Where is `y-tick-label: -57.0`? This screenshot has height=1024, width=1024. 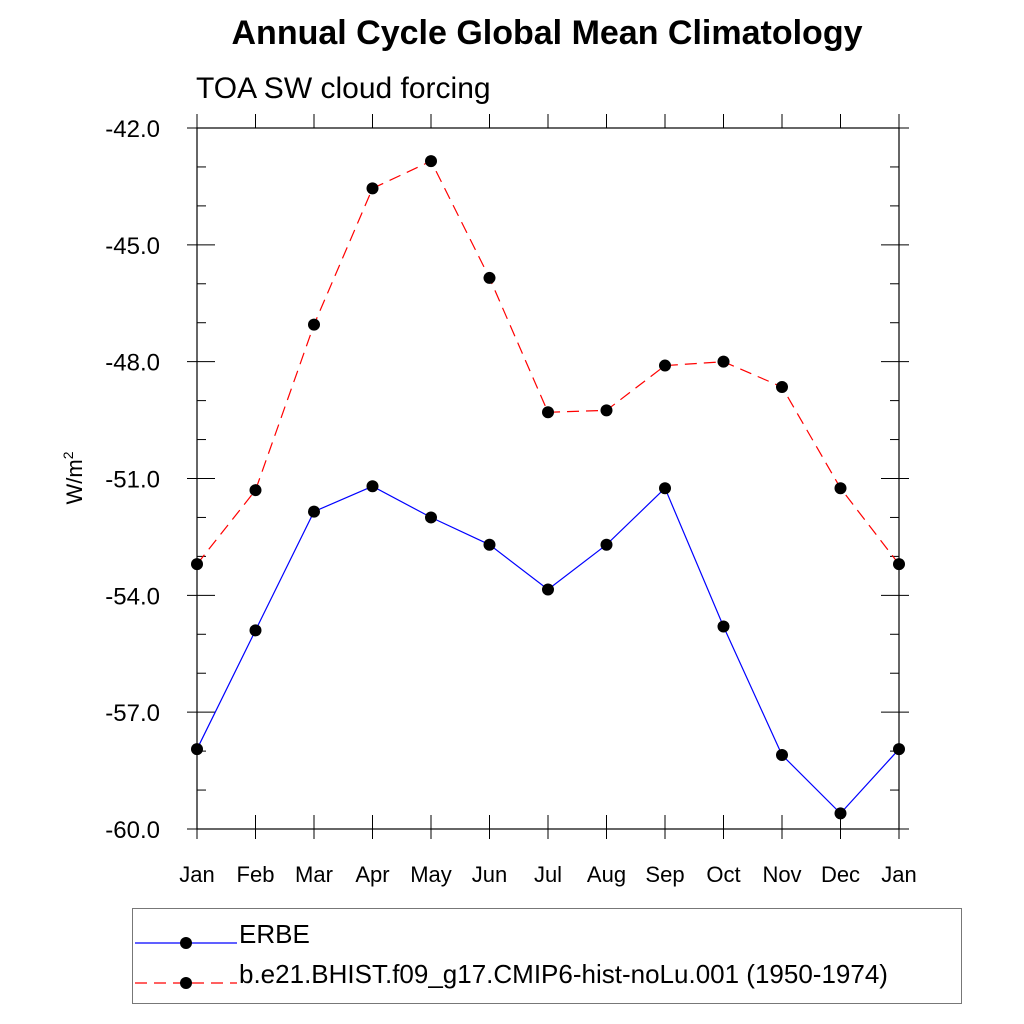
y-tick-label: -57.0 is located at coordinates (132, 713).